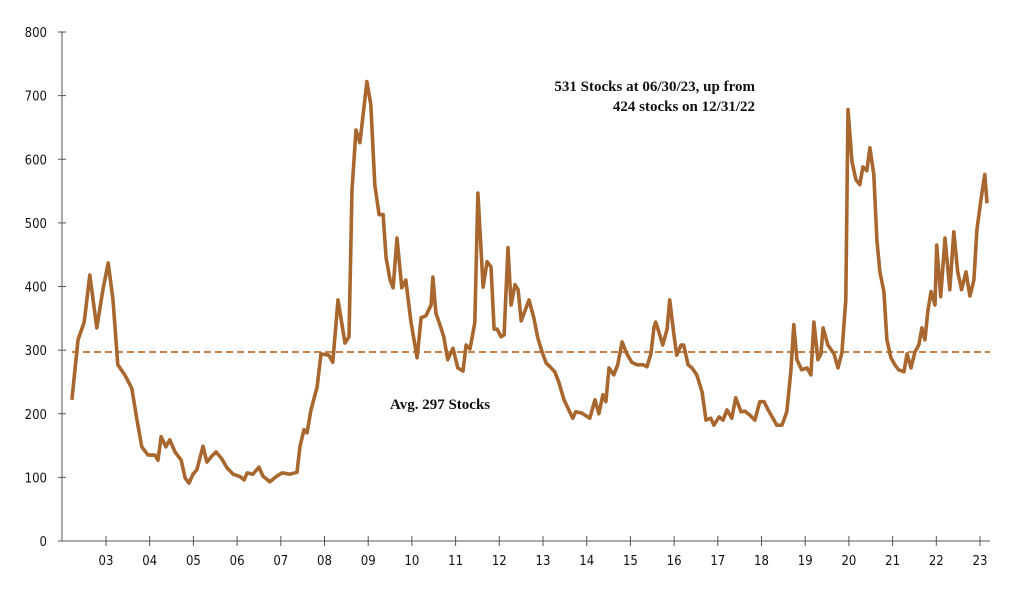  Describe the element at coordinates (674, 561) in the screenshot. I see `x-tick-label: 16` at that location.